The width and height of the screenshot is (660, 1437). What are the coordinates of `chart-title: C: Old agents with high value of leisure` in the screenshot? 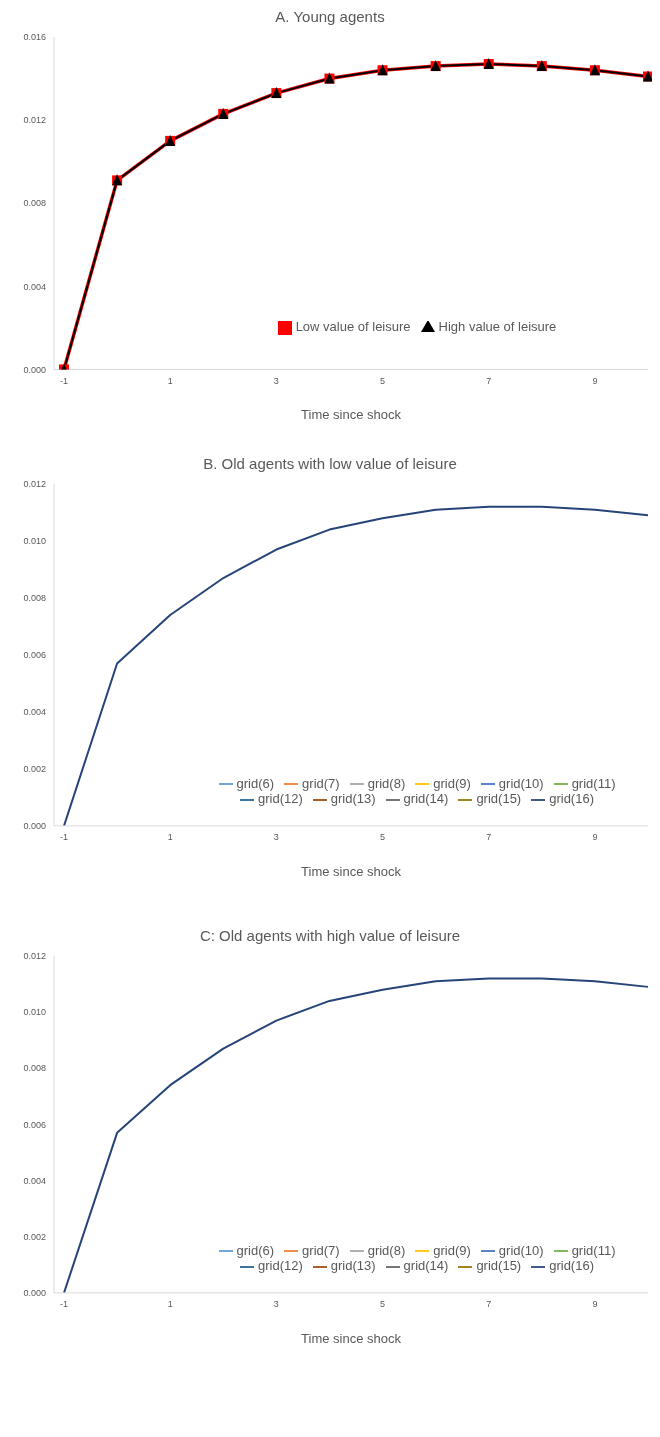 It's located at (330, 935).